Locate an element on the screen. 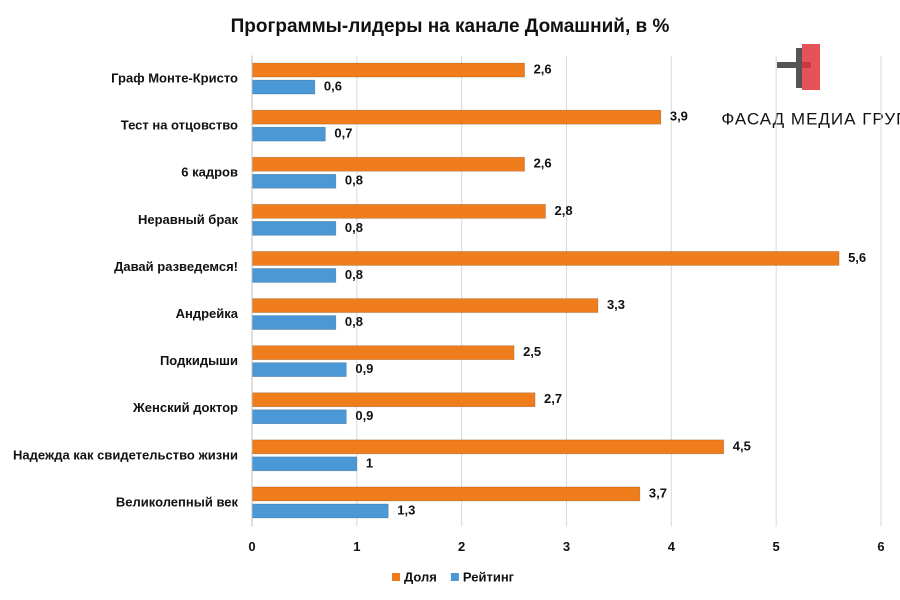 The image size is (900, 600). y-tick-label: 6 кадров is located at coordinates (209, 172).